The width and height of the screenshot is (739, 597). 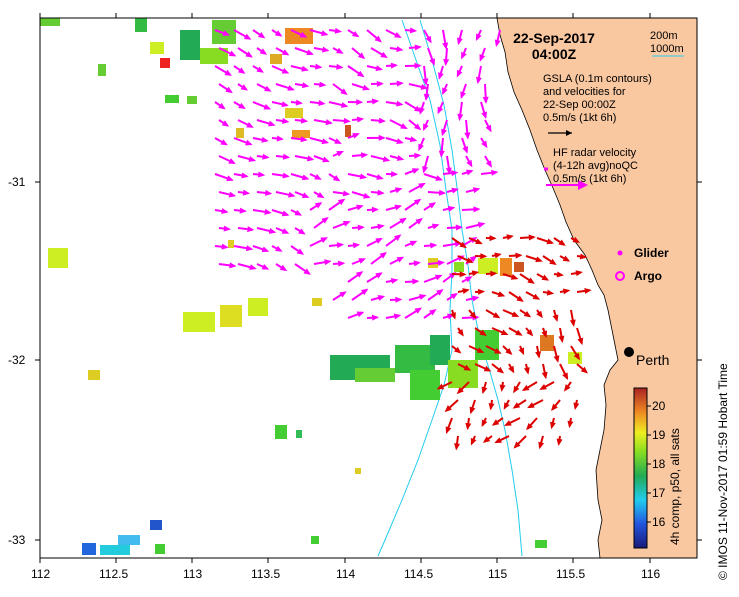 What do you see at coordinates (418, 574) in the screenshot?
I see `lon-tick-114-5: 114.5` at bounding box center [418, 574].